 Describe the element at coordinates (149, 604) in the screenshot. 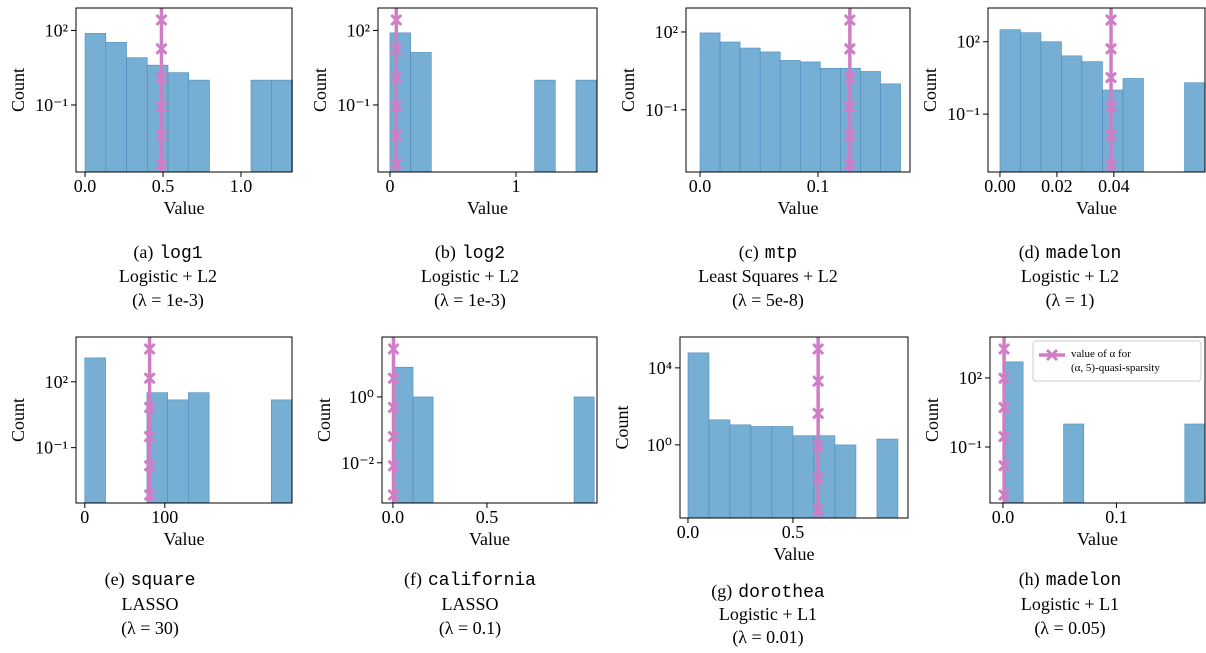

I see `caption-model: LASSO` at that location.